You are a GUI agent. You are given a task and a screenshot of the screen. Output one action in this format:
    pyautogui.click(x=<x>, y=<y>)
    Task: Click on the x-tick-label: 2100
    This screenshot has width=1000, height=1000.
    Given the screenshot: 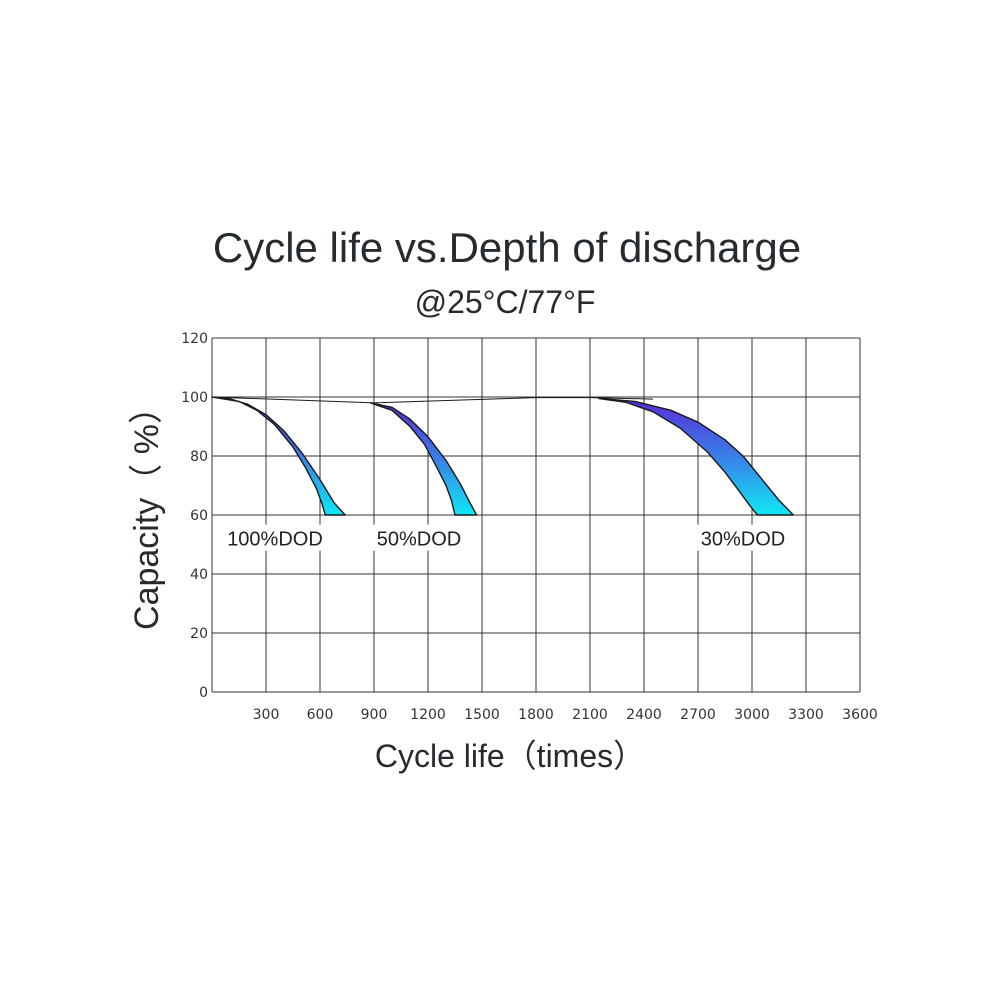 What is the action you would take?
    pyautogui.click(x=590, y=715)
    